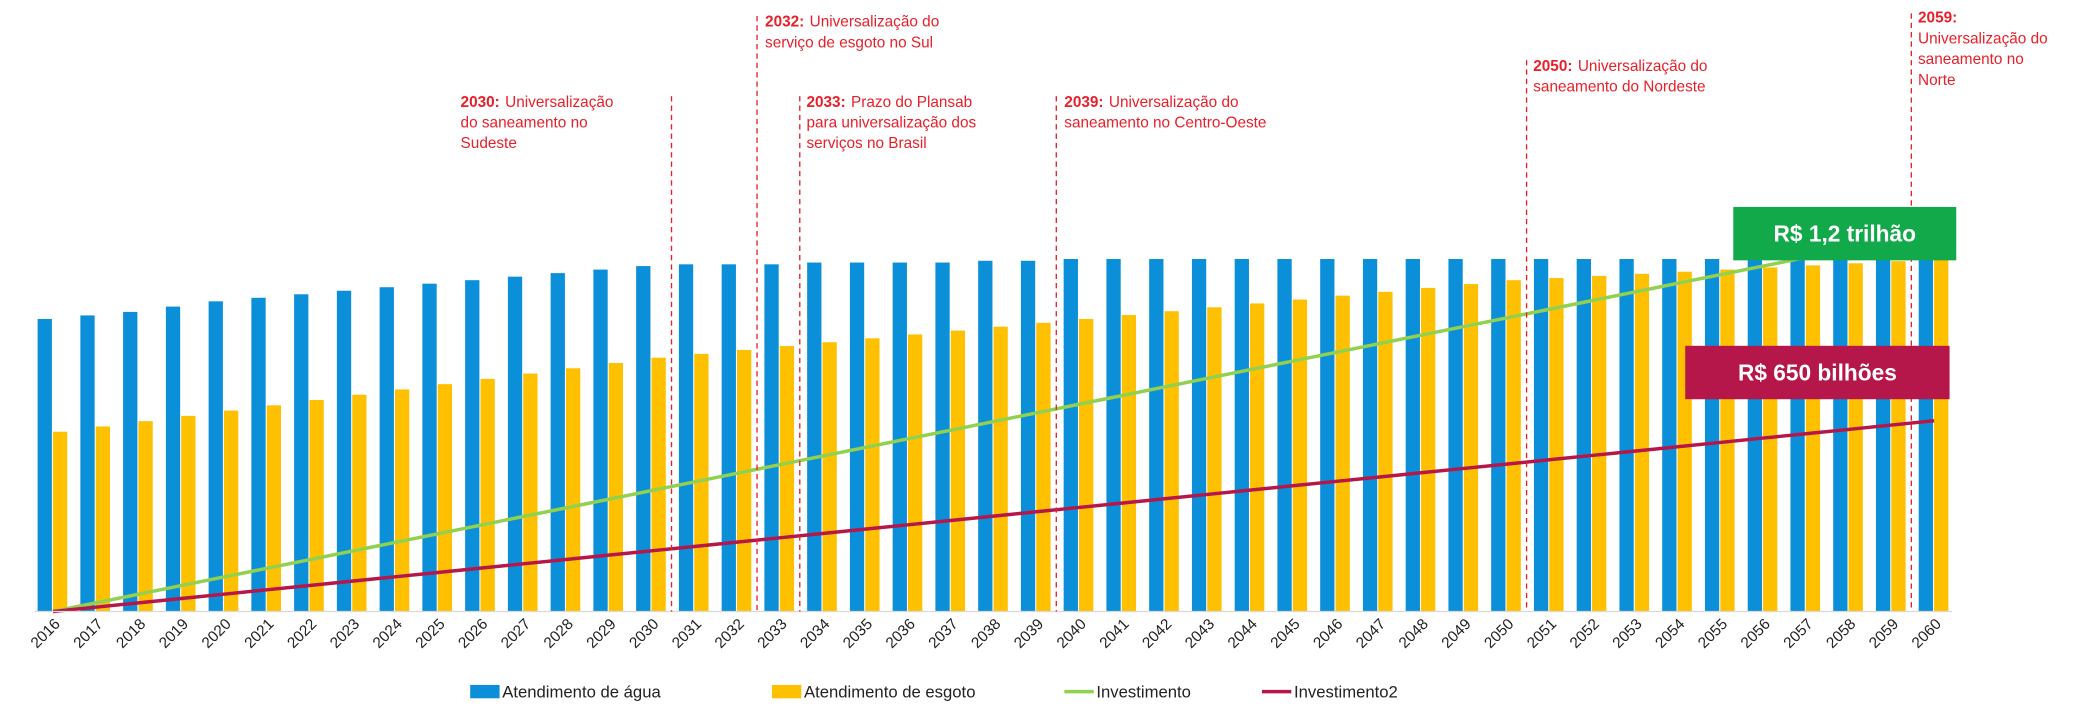  I want to click on annotation-text: do saneamento no, so click(524, 123).